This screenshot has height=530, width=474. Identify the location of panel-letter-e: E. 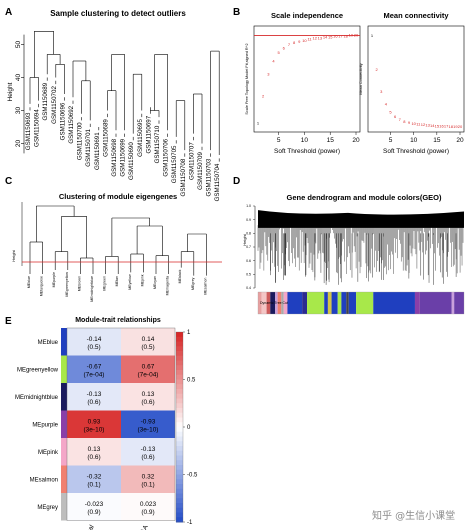
(8, 321).